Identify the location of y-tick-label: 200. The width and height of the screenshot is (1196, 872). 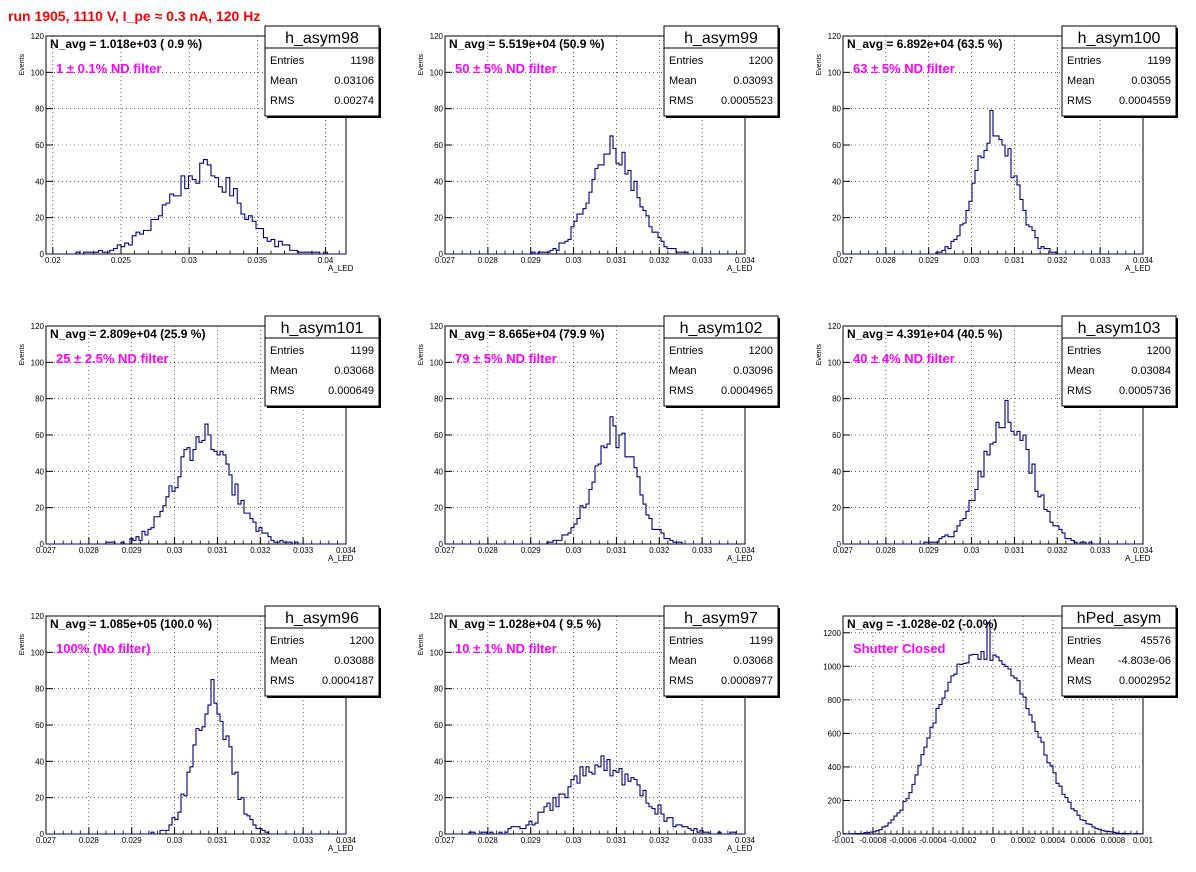
(835, 800).